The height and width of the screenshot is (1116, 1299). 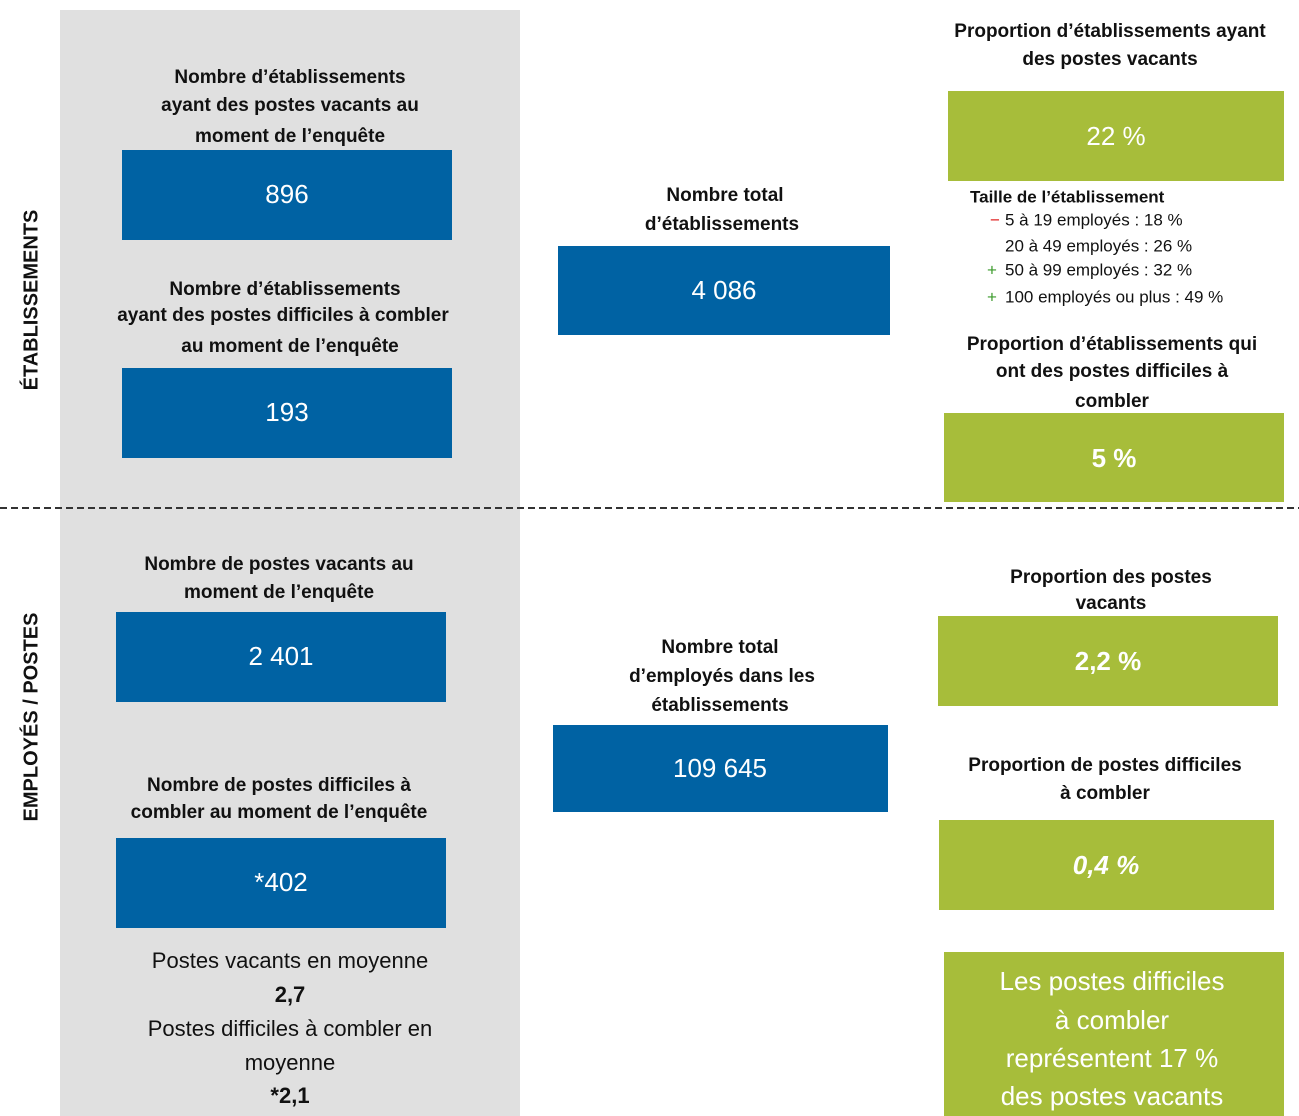 What do you see at coordinates (1112, 1096) in the screenshot?
I see `note: des postes vacants` at bounding box center [1112, 1096].